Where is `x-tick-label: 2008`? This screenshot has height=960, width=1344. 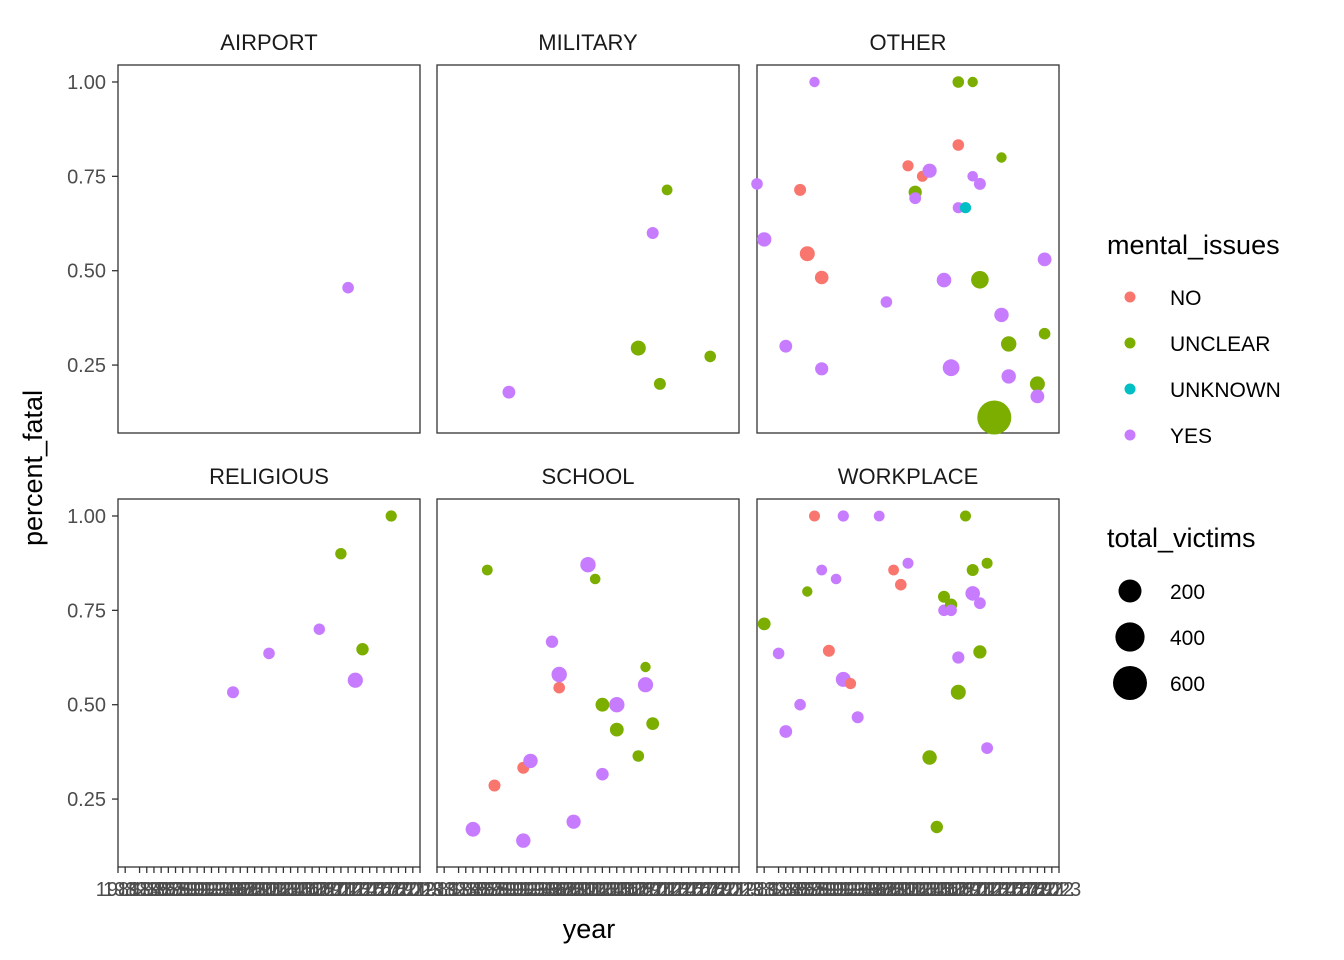
x-tick-label: 2008 is located at coordinates (312, 890).